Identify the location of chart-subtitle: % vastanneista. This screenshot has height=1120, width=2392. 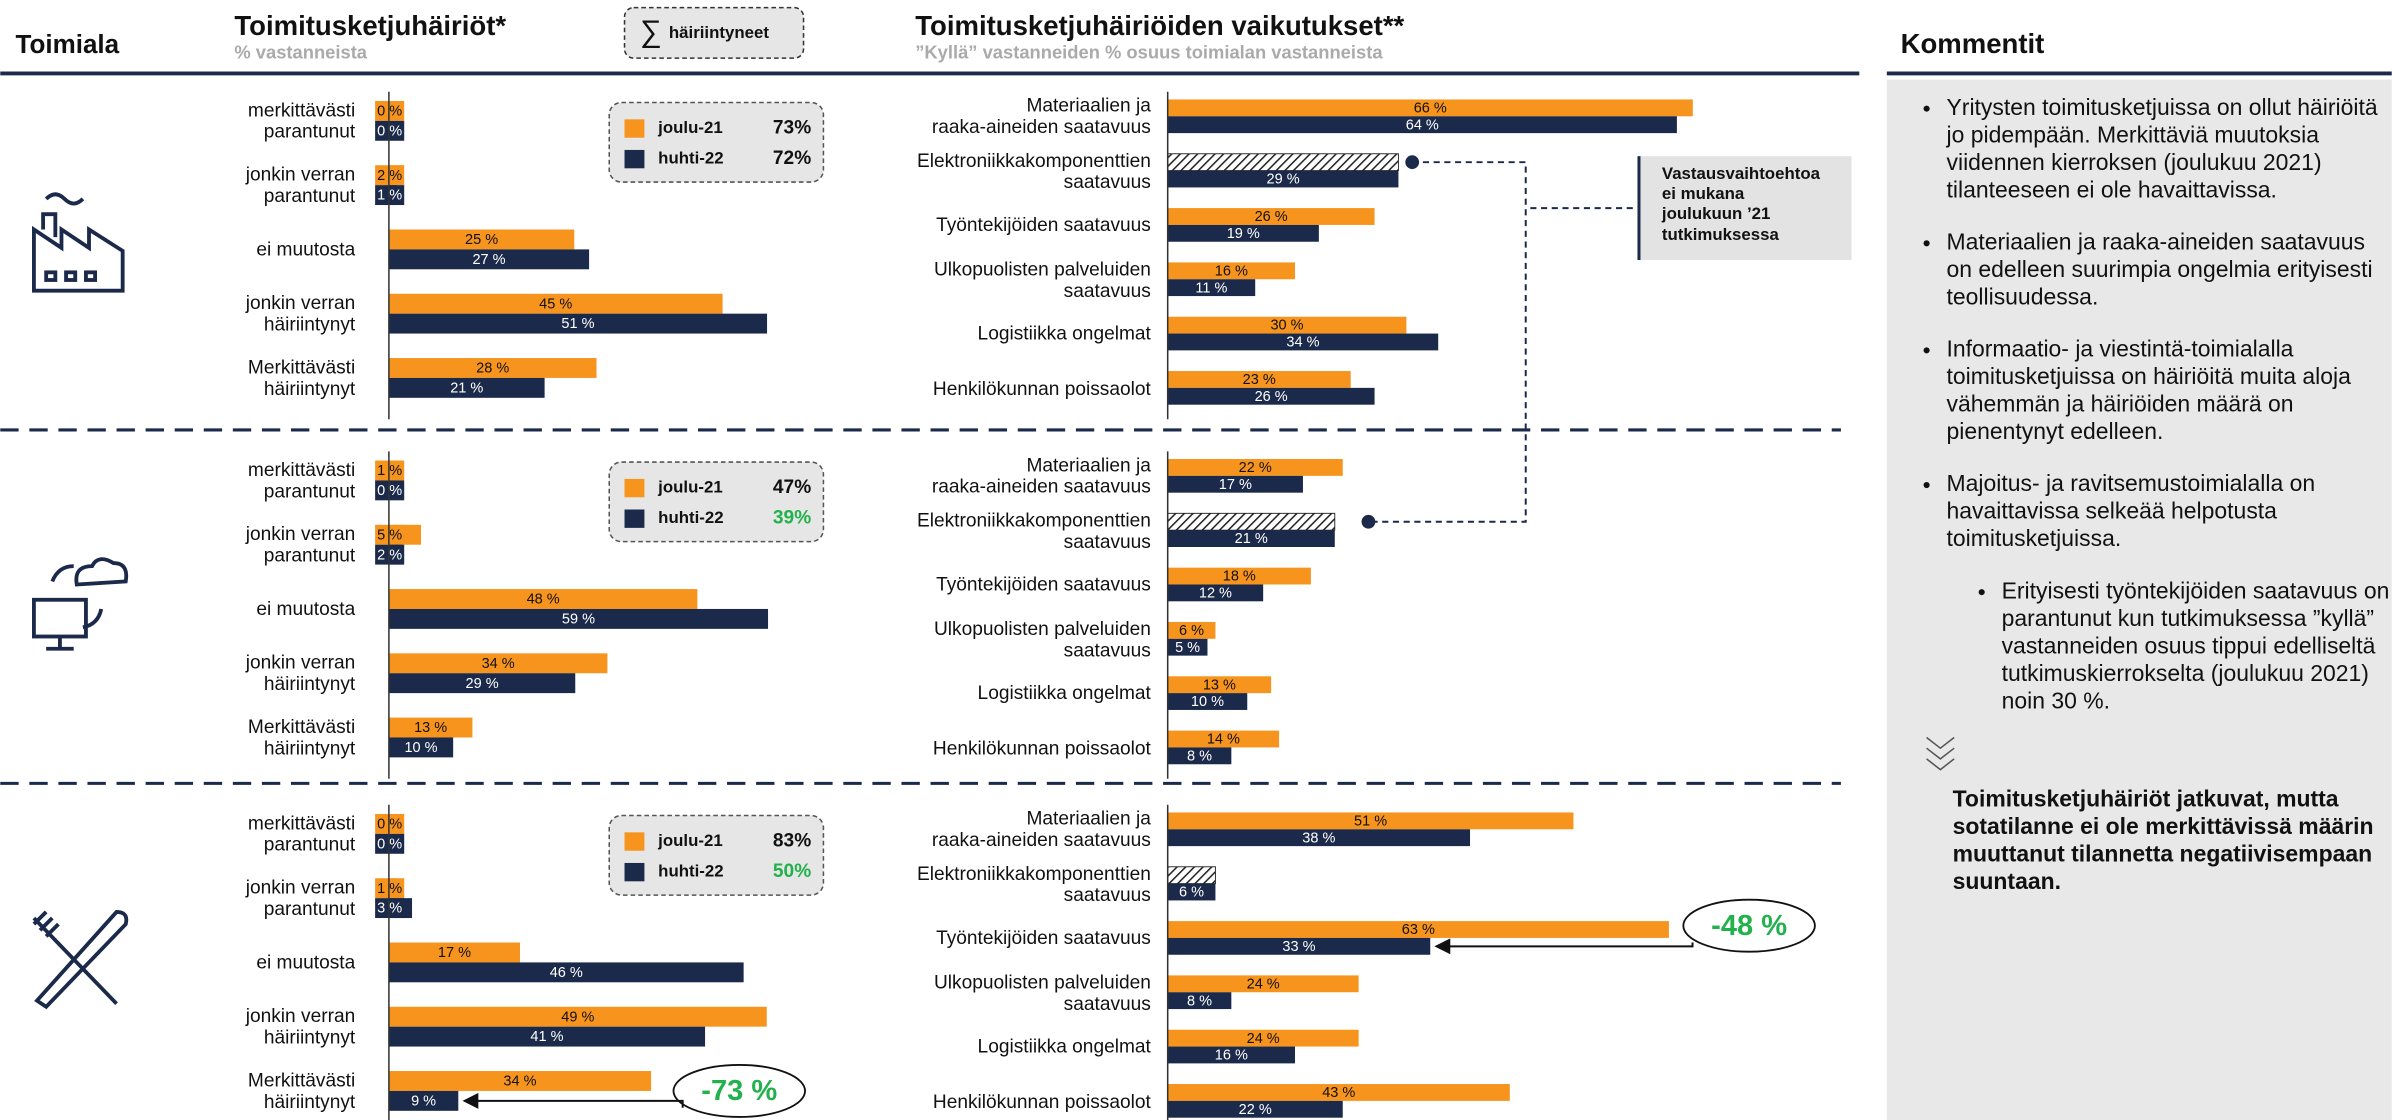
(300, 51).